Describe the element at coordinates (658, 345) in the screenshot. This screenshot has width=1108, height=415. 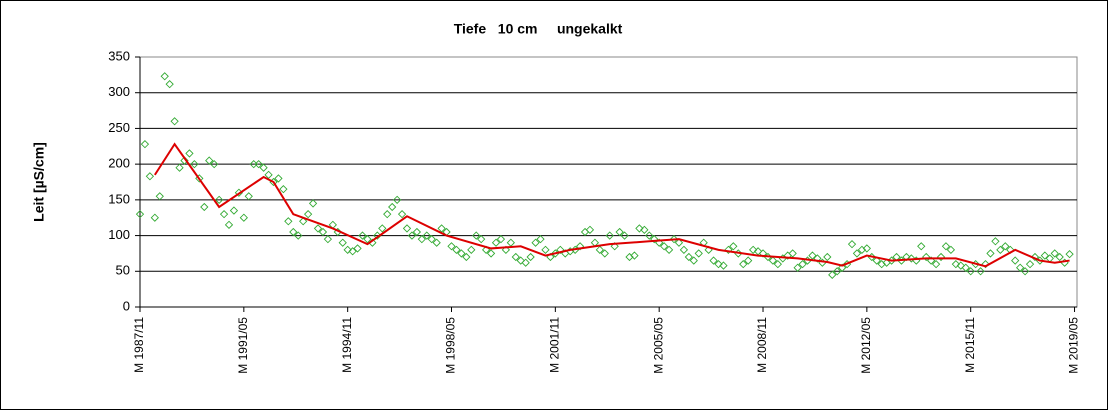
I see `x-tick-label: M 2005/05` at that location.